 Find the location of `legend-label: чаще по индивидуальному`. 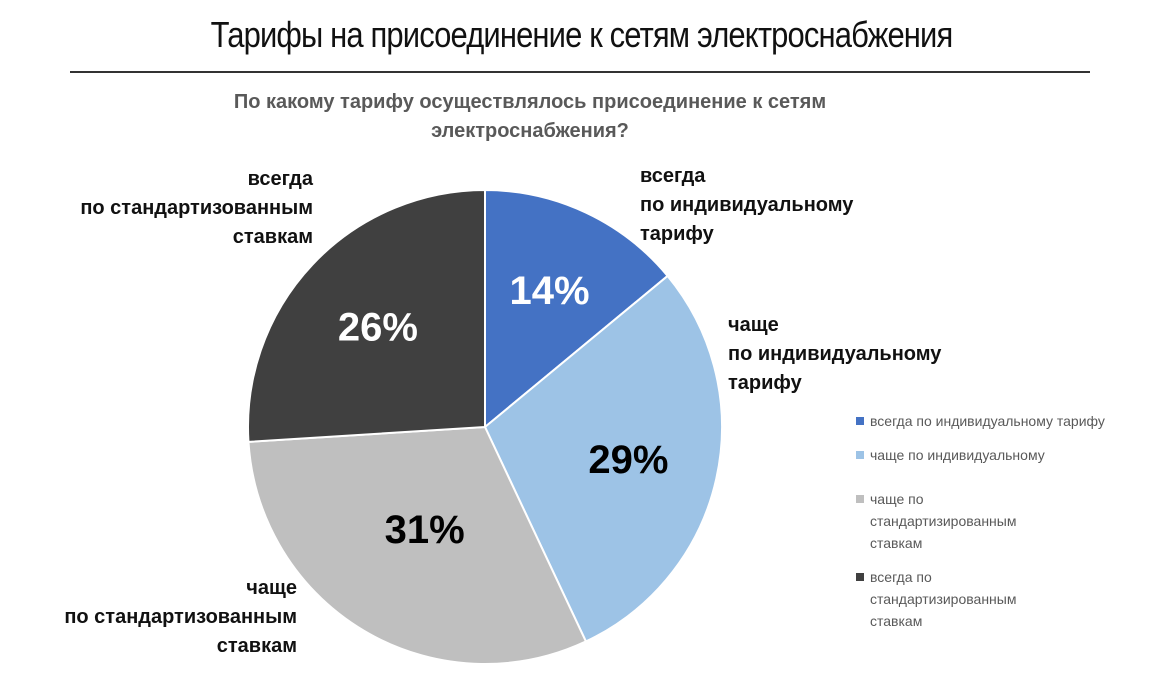

legend-label: чаще по индивидуальному is located at coordinates (957, 455).